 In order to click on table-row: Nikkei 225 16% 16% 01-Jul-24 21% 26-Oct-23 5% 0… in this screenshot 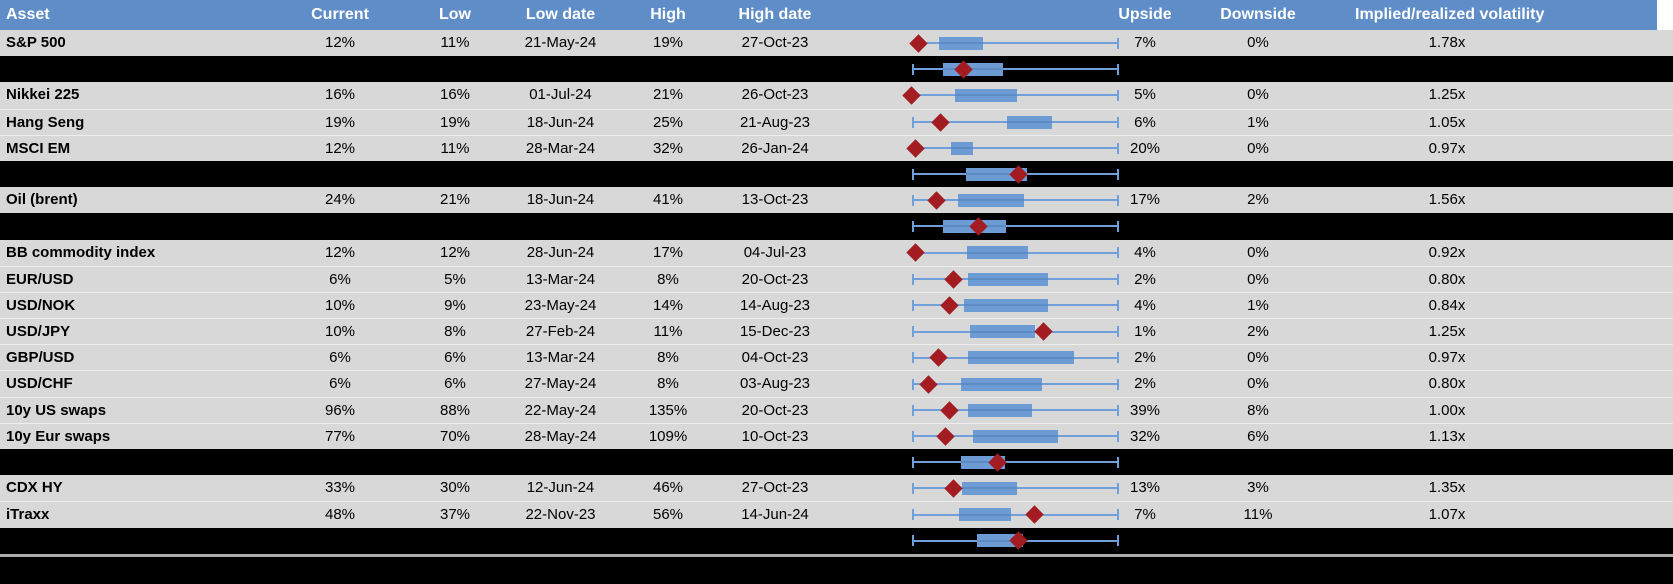, I will do `click(836, 95)`.